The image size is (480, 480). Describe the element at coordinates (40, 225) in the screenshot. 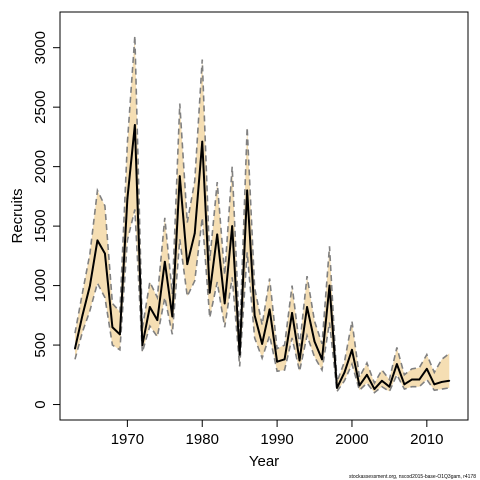

I see `y-tick-label: 1500` at that location.